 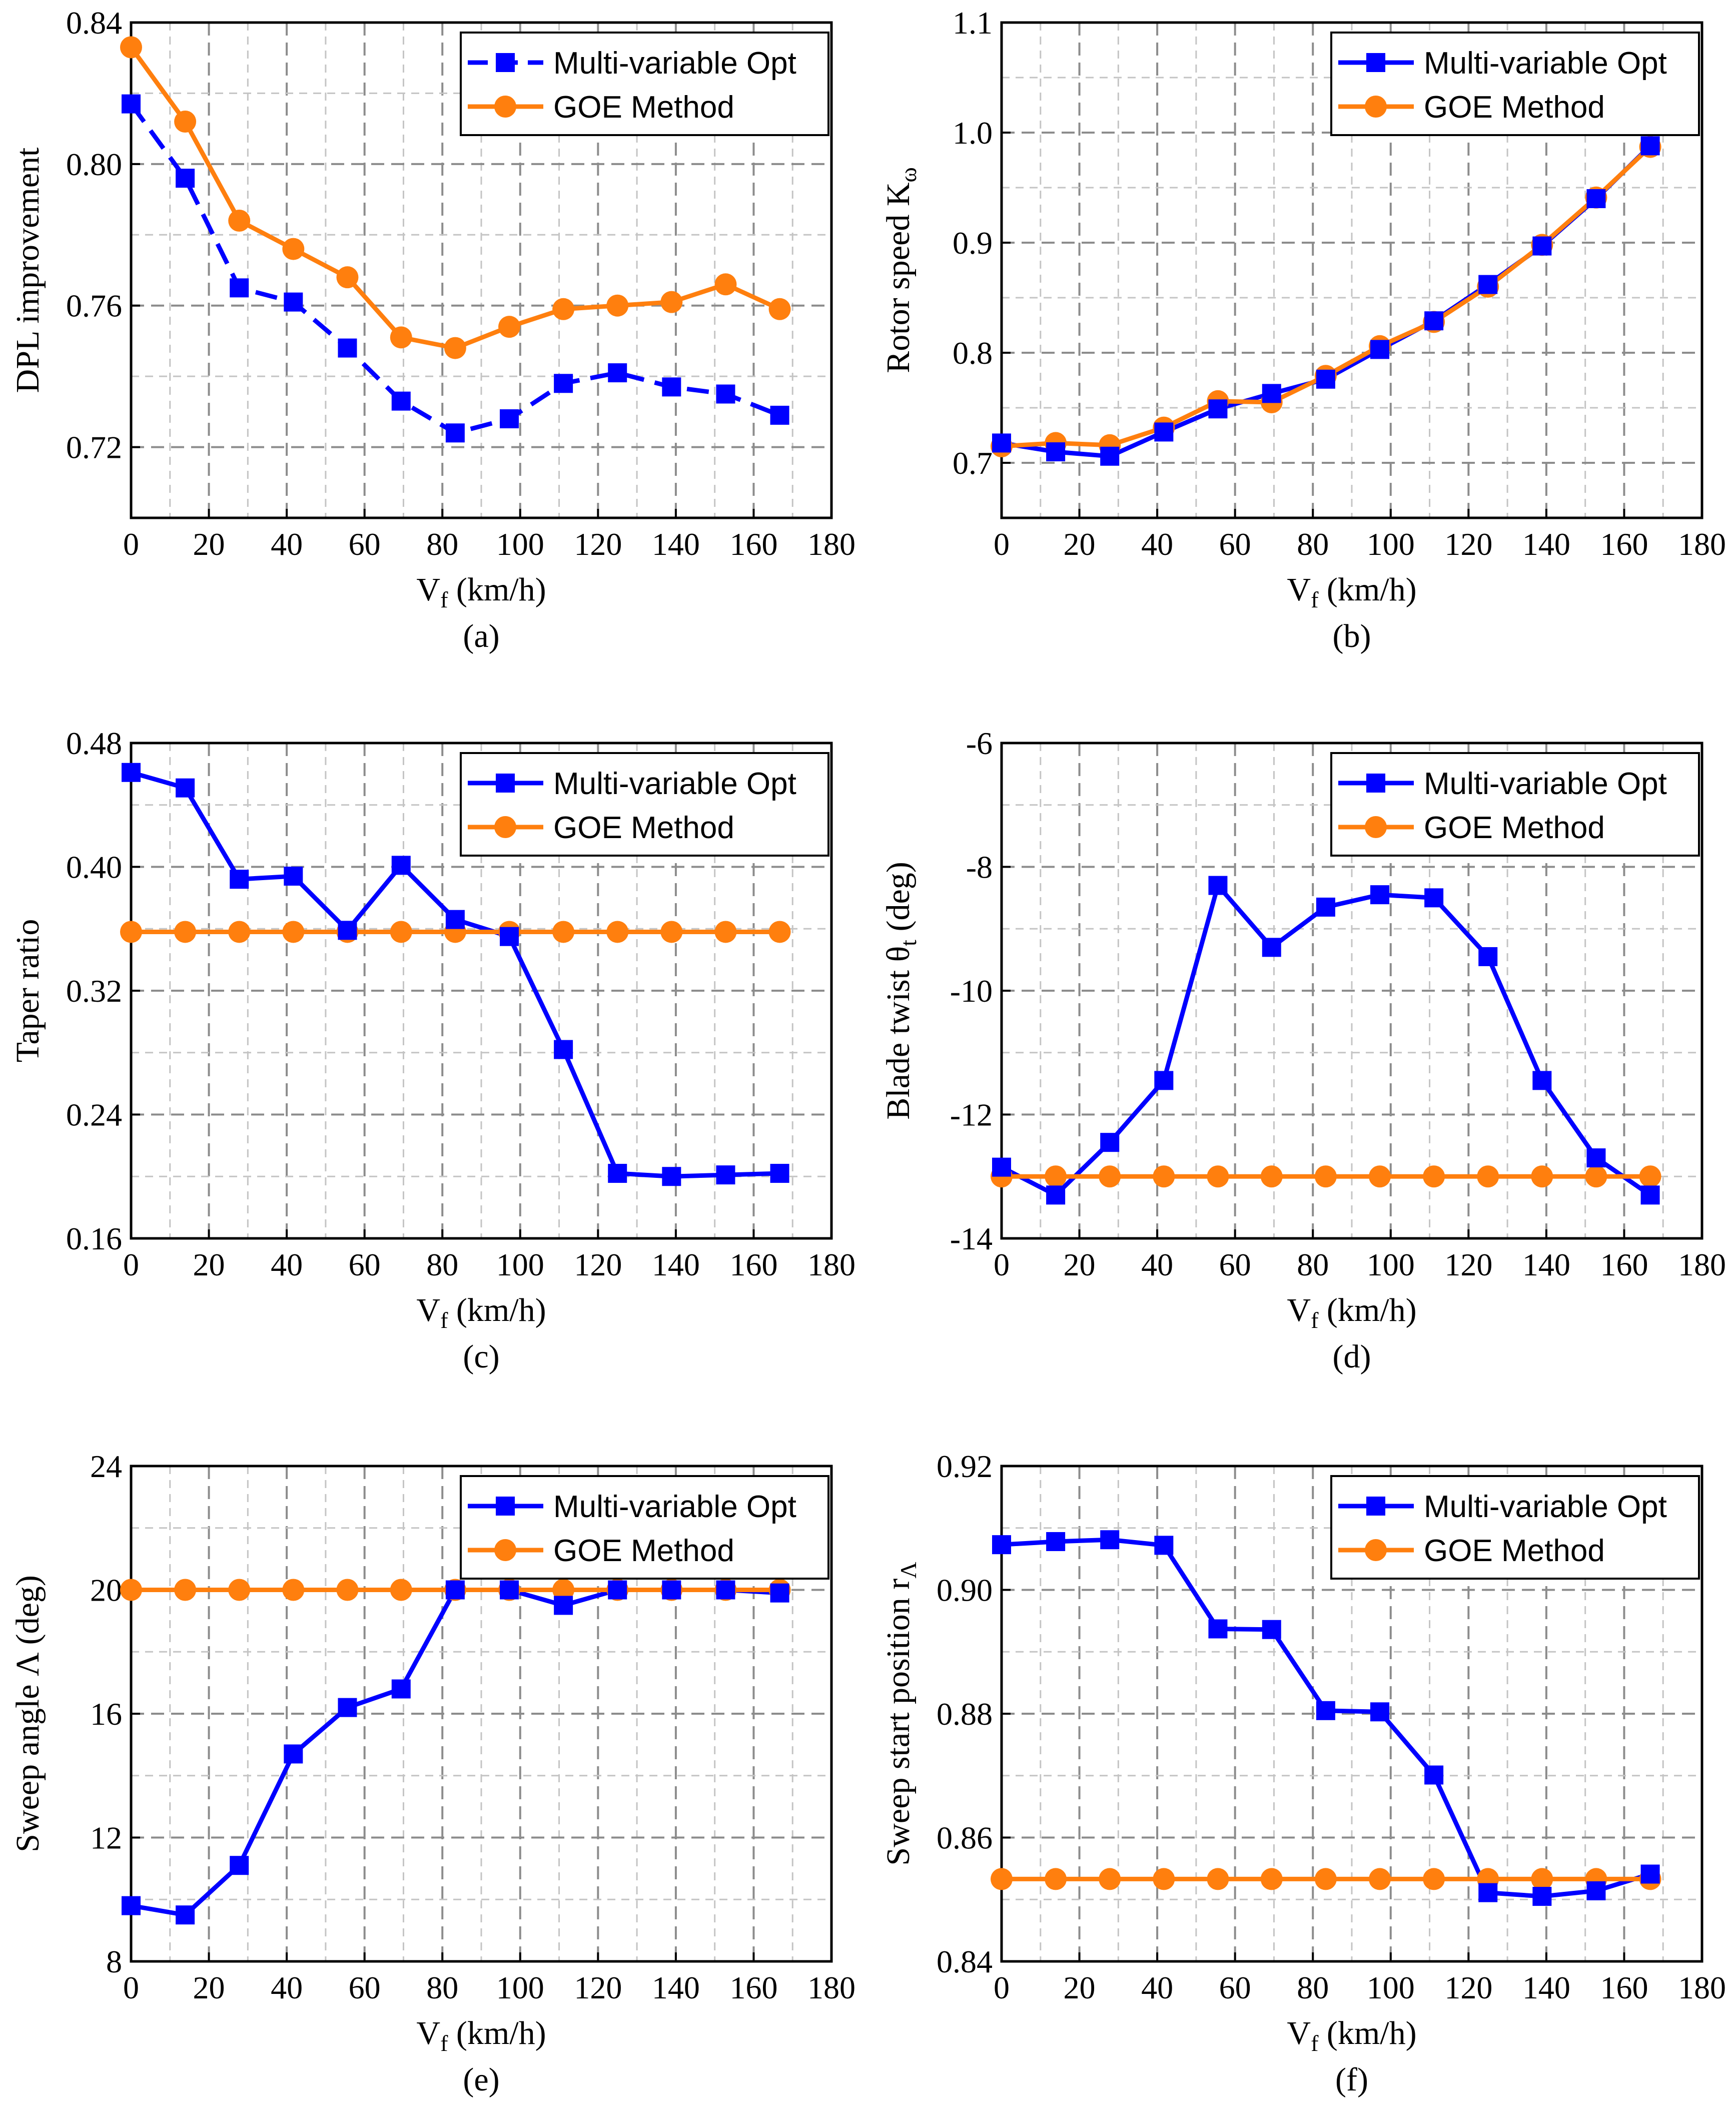 I want to click on x-tick-label: 180, so click(x=831, y=1987).